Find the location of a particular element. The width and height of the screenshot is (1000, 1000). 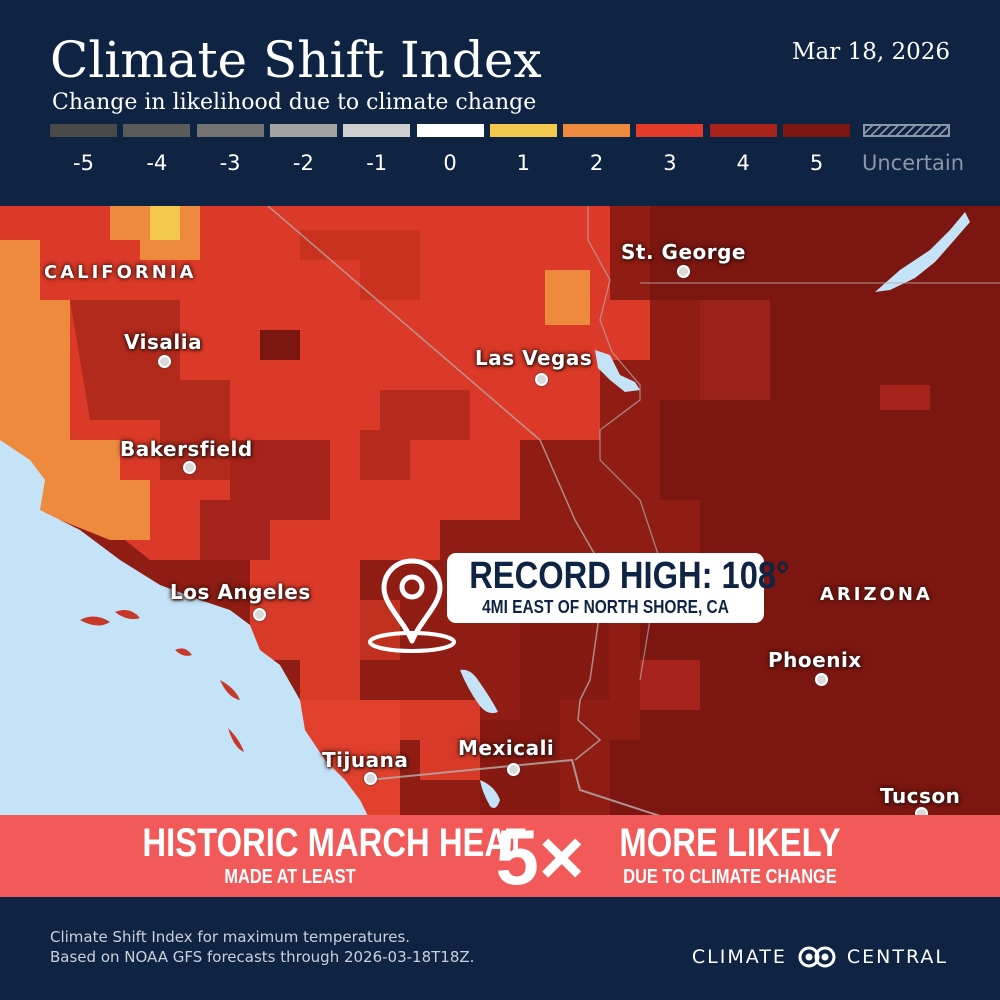

legend-label: -5 is located at coordinates (83, 163).